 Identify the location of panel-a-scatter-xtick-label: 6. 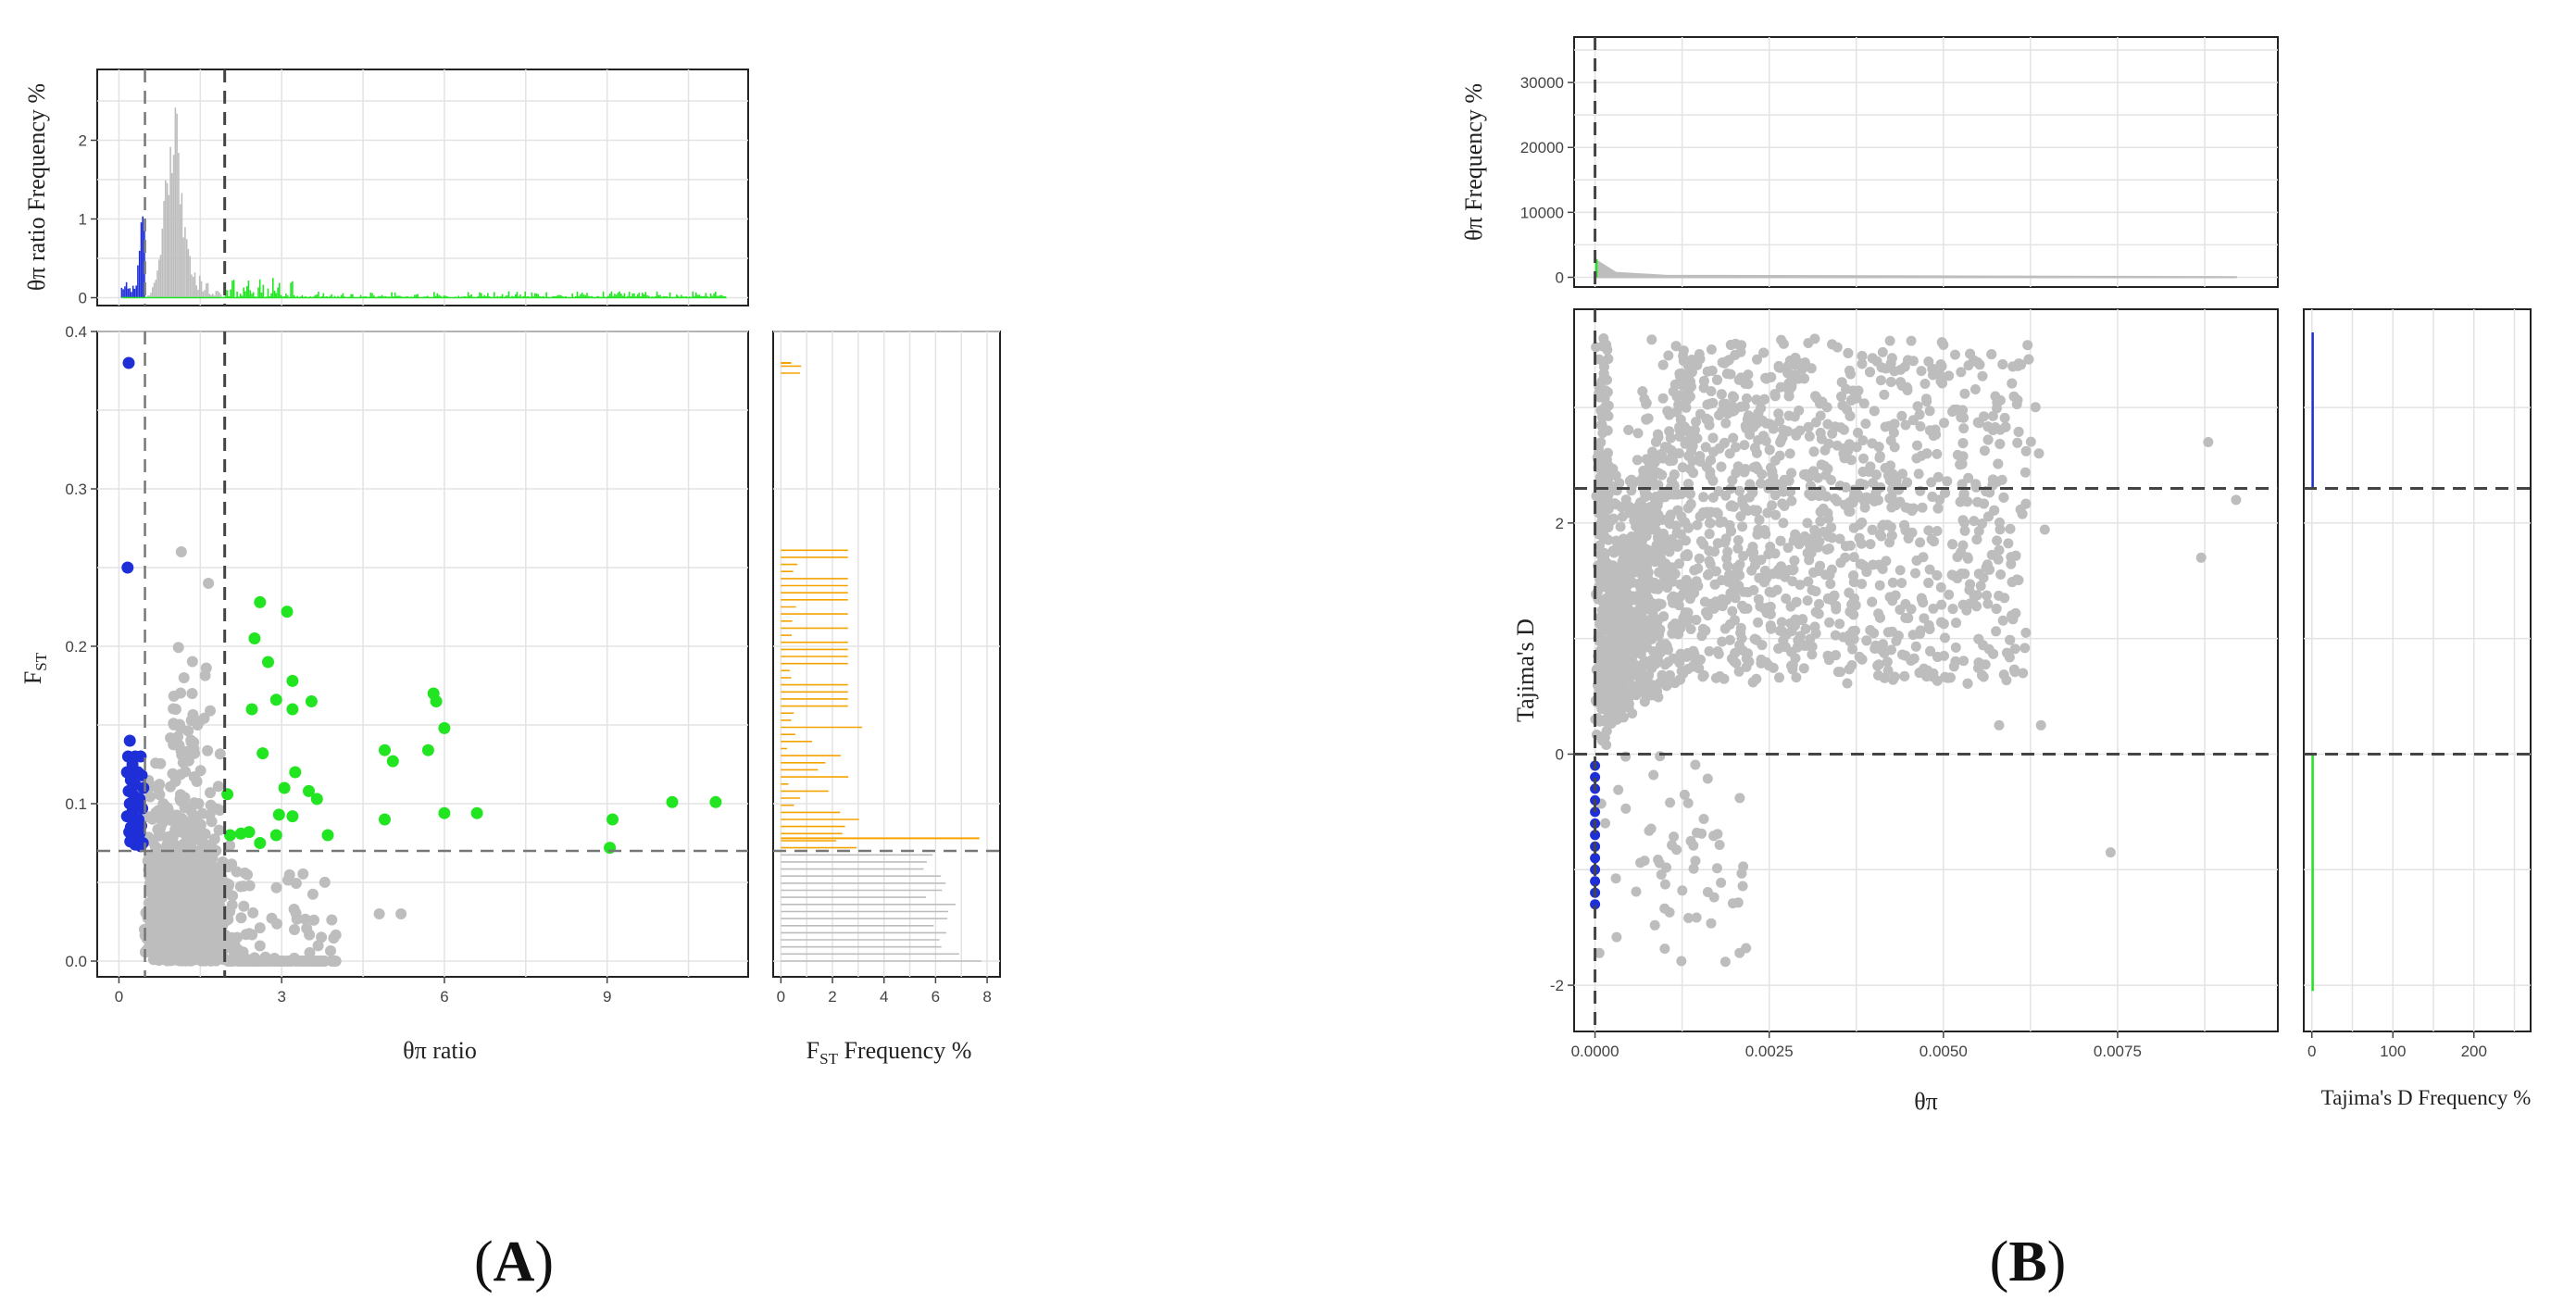
(444, 997).